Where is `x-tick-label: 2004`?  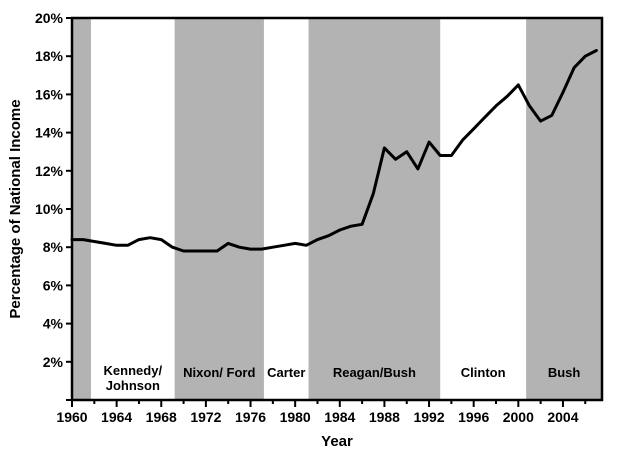
x-tick-label: 2004 is located at coordinates (562, 417).